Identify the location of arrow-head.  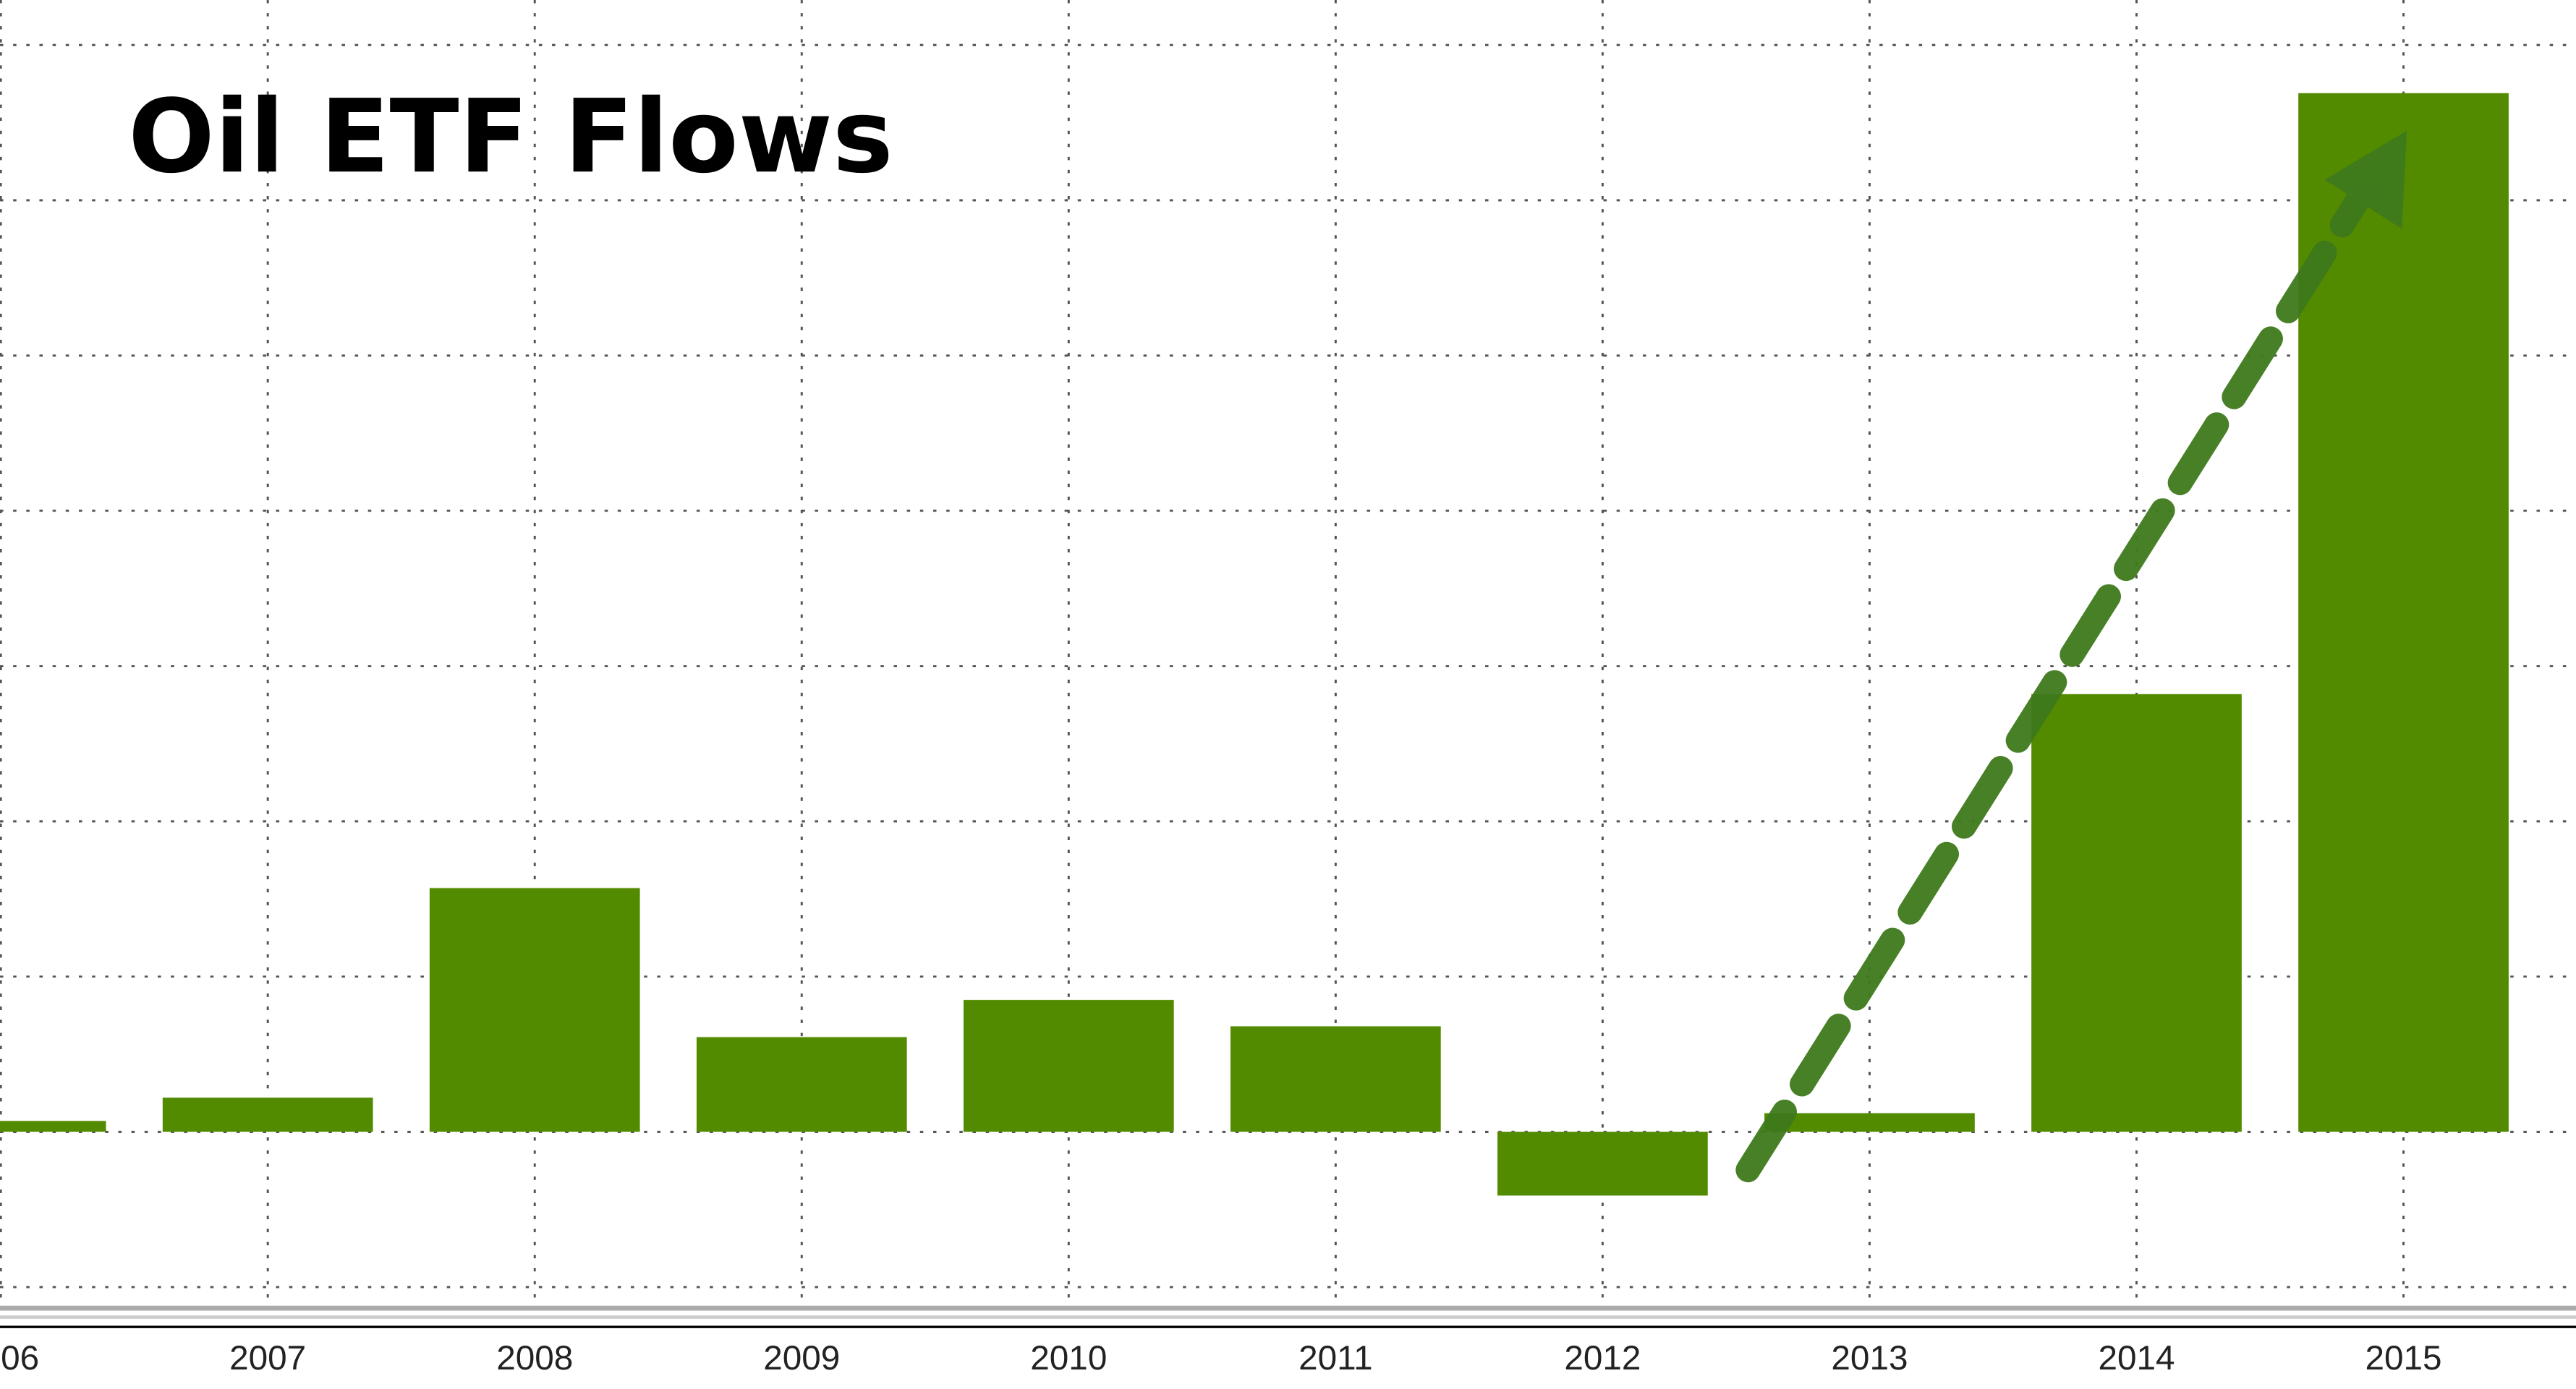
(2365, 179).